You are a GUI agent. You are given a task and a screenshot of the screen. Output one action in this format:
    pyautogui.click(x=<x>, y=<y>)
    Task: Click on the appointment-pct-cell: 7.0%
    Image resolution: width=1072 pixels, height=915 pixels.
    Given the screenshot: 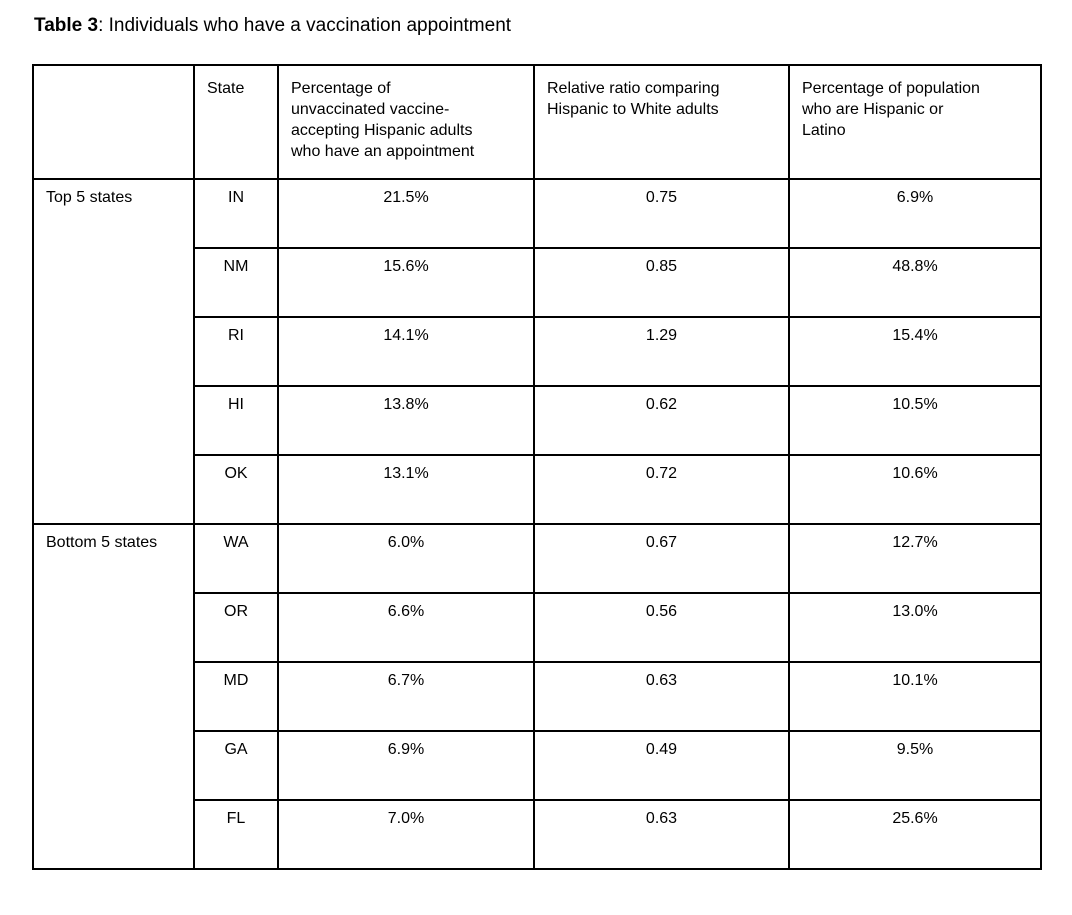 What is the action you would take?
    pyautogui.click(x=406, y=834)
    